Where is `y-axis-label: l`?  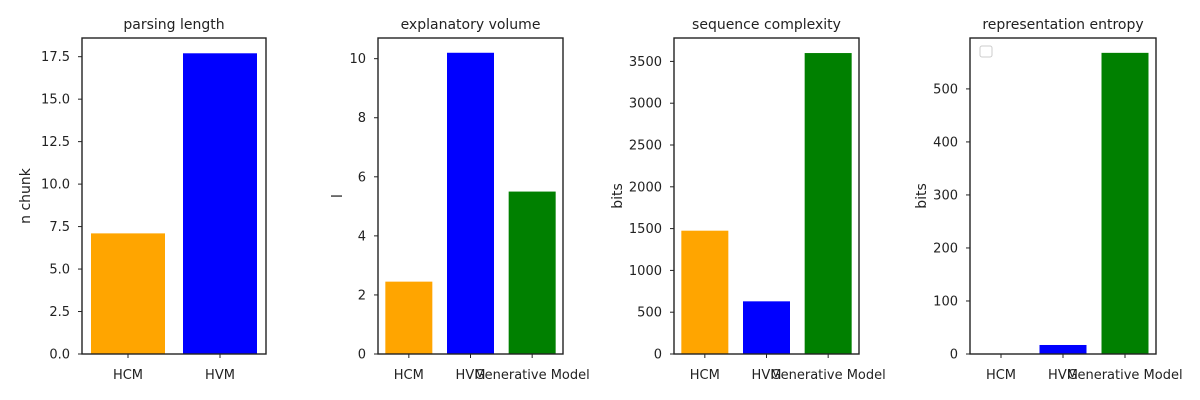 y-axis-label: l is located at coordinates (338, 196).